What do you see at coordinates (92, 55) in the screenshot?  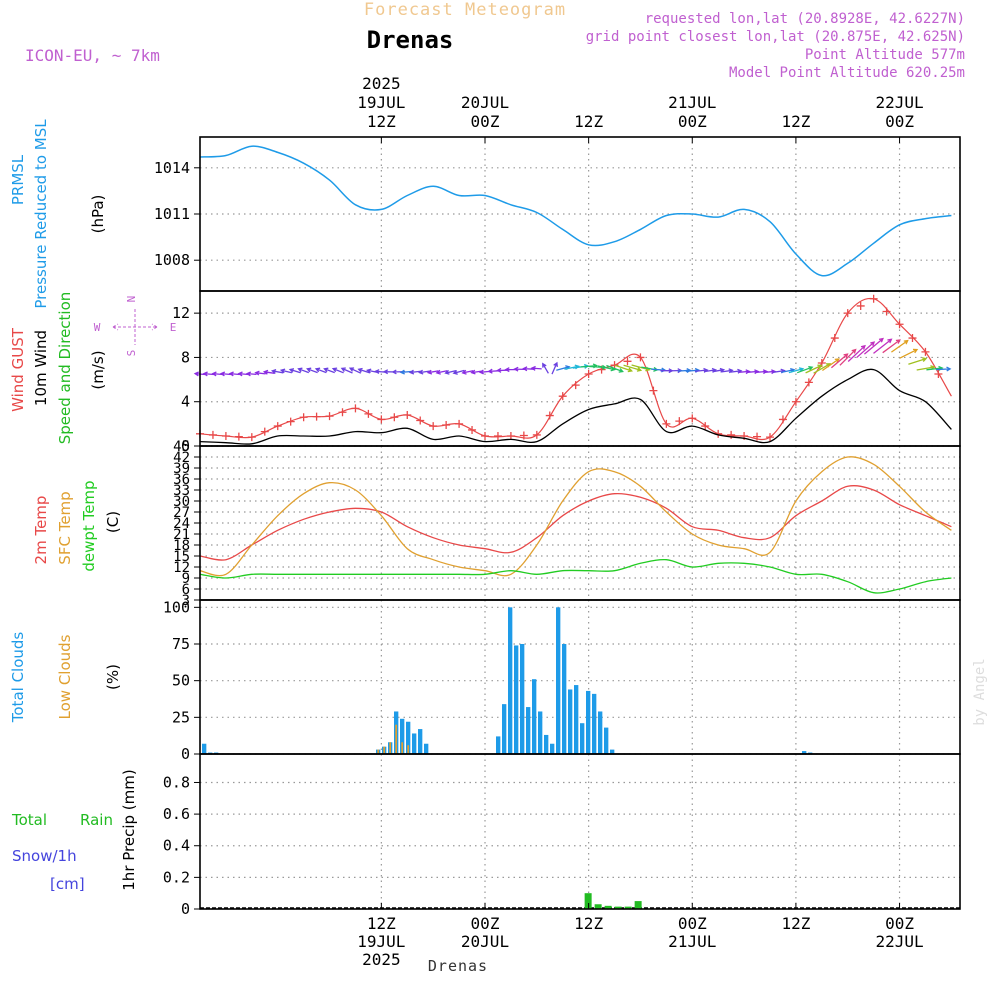 I see `model-label: ICON-EU, ~ 7km` at bounding box center [92, 55].